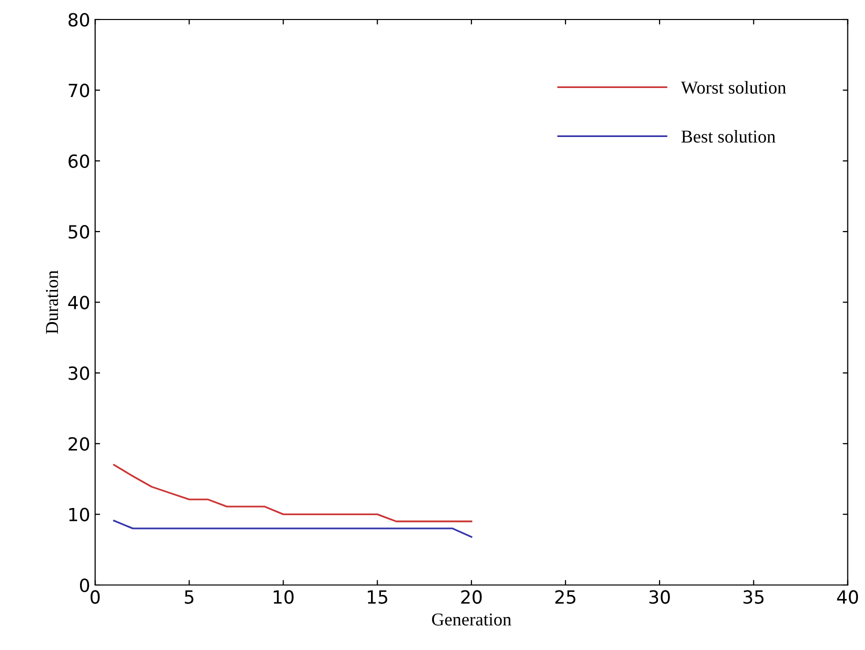  I want to click on y-tick-label: 50, so click(79, 232).